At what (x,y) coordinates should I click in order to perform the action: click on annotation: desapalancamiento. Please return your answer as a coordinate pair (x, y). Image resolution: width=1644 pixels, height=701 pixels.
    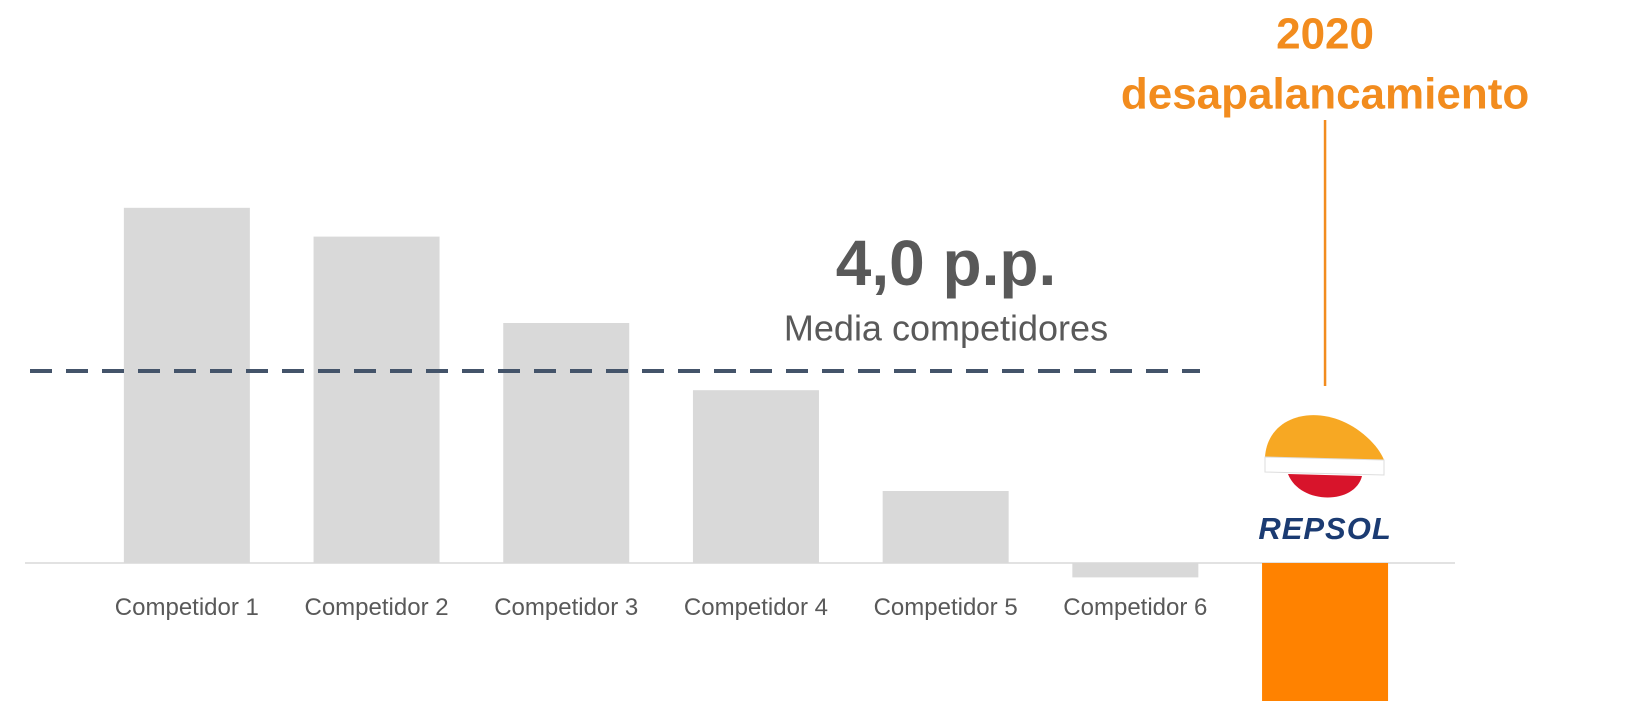
    Looking at the image, I should click on (1325, 94).